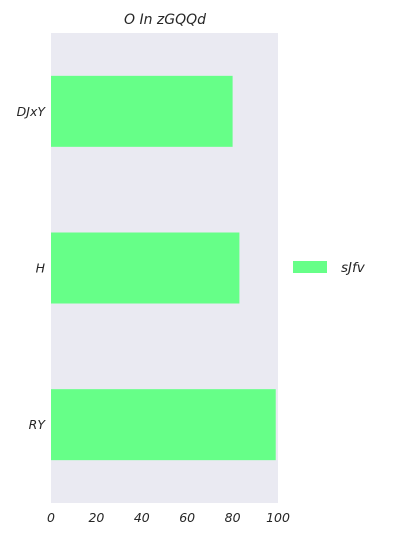 The image size is (402, 536). Describe the element at coordinates (233, 517) in the screenshot. I see `x-tick-label: 80` at that location.